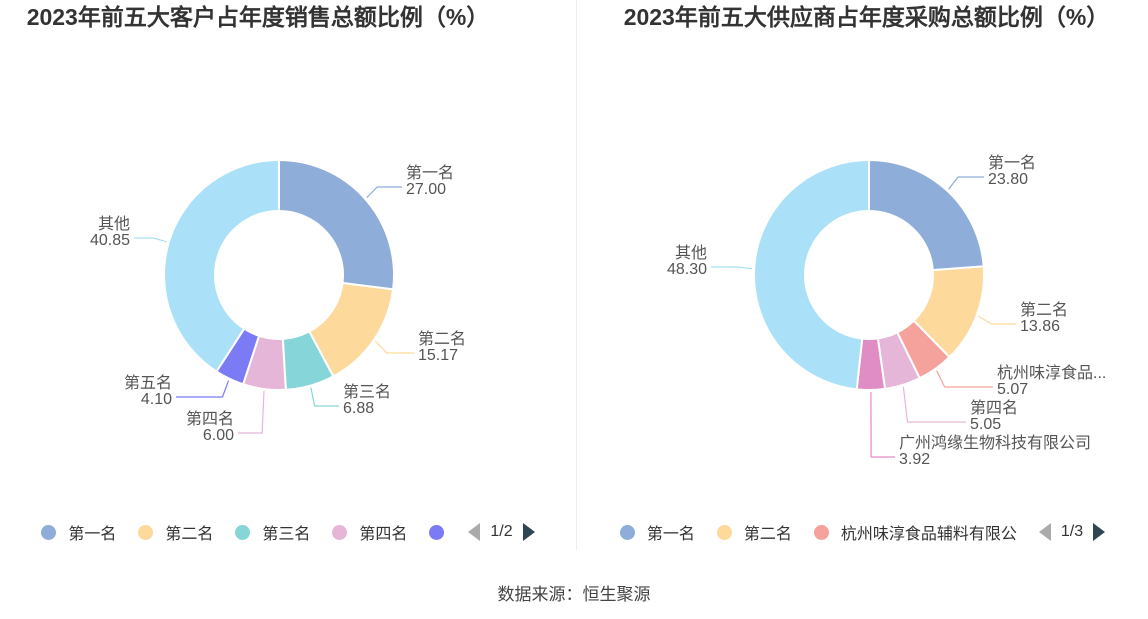 The image size is (1148, 619). Describe the element at coordinates (1008, 179) in the screenshot. I see `slice-label-value-1: 23.80` at that location.